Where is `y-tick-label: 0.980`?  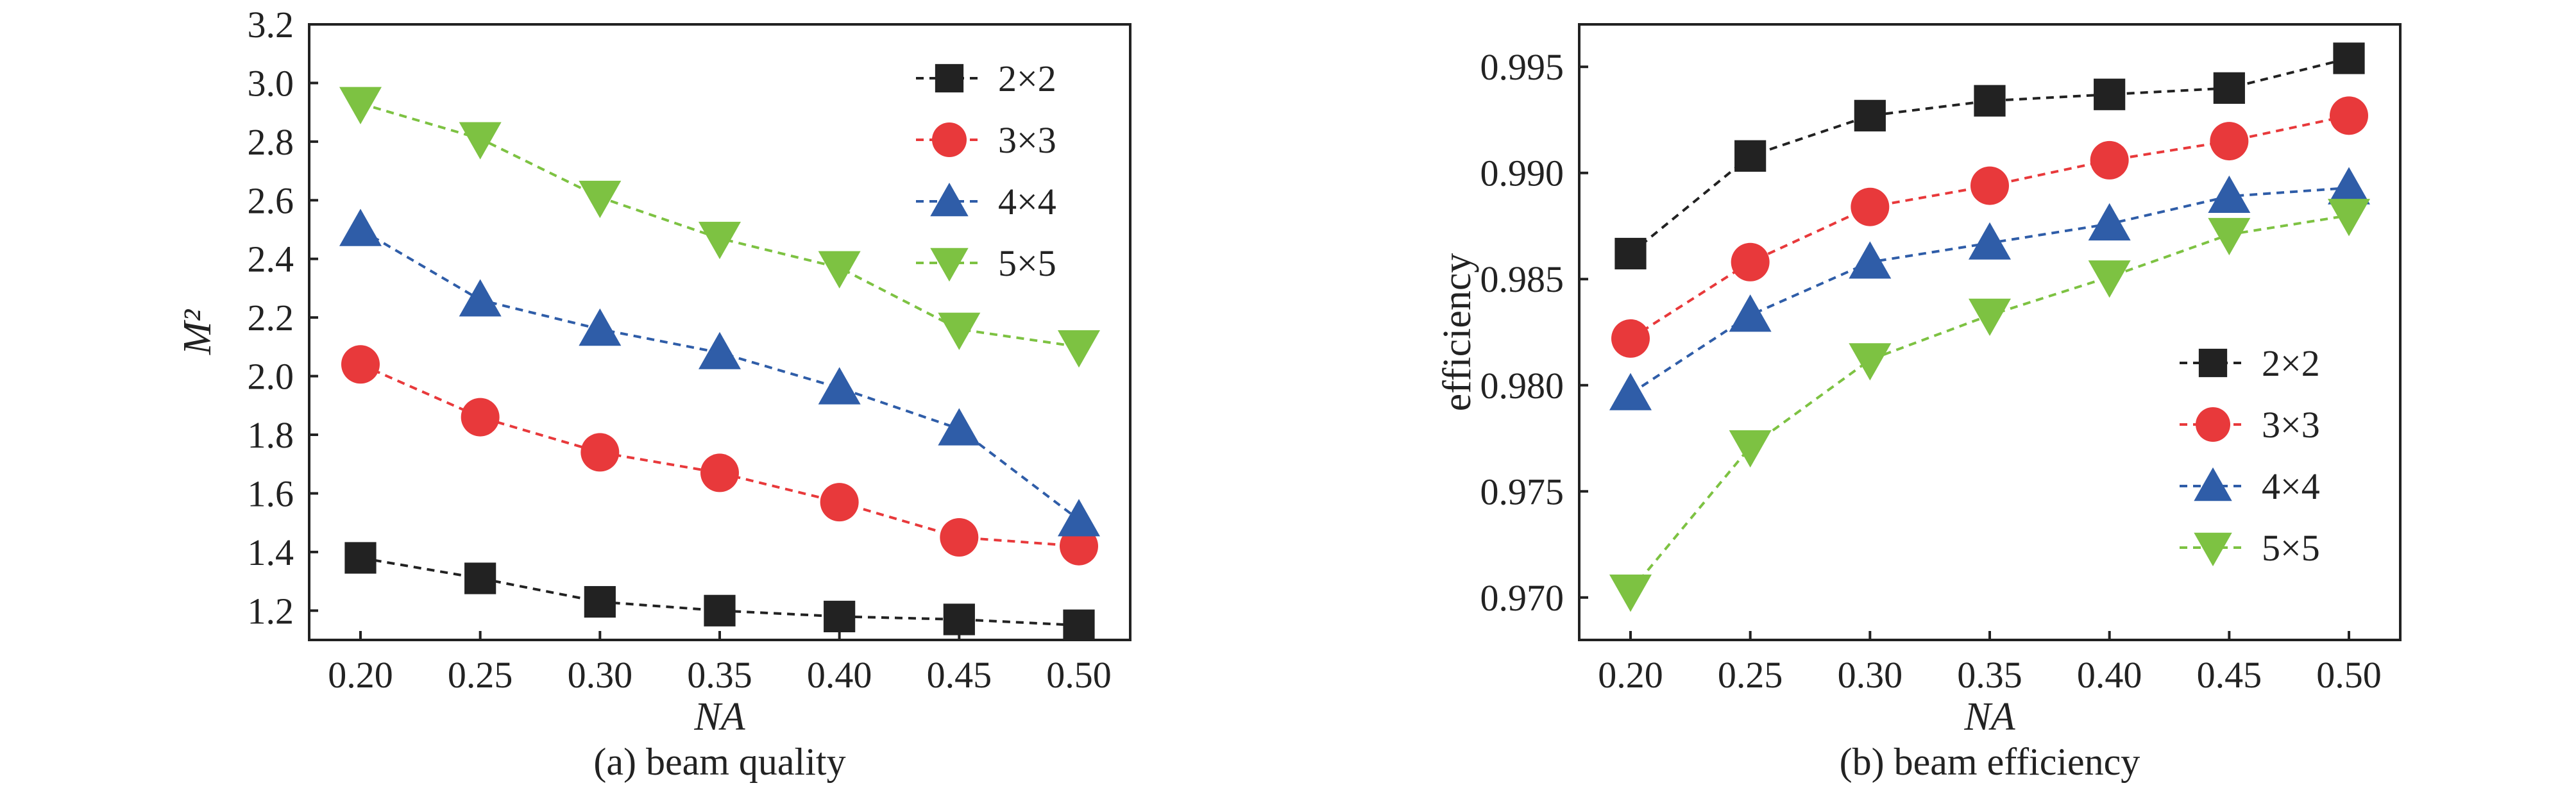 y-tick-label: 0.980 is located at coordinates (1522, 386).